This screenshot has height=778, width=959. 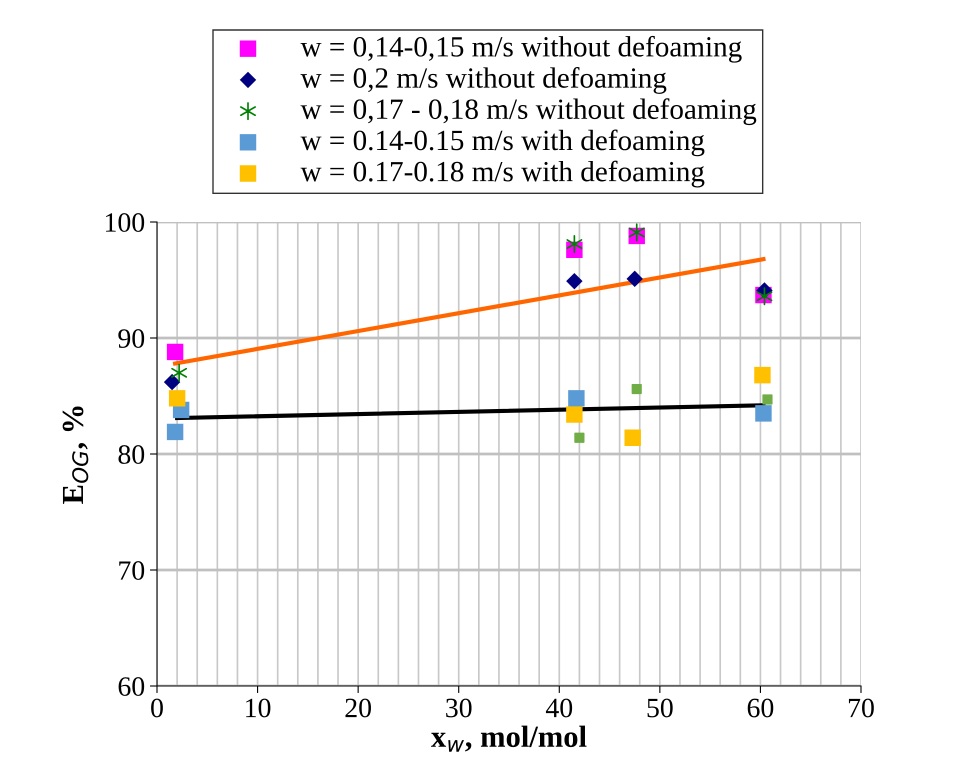 What do you see at coordinates (358, 708) in the screenshot?
I see `x-tick-label: 20` at bounding box center [358, 708].